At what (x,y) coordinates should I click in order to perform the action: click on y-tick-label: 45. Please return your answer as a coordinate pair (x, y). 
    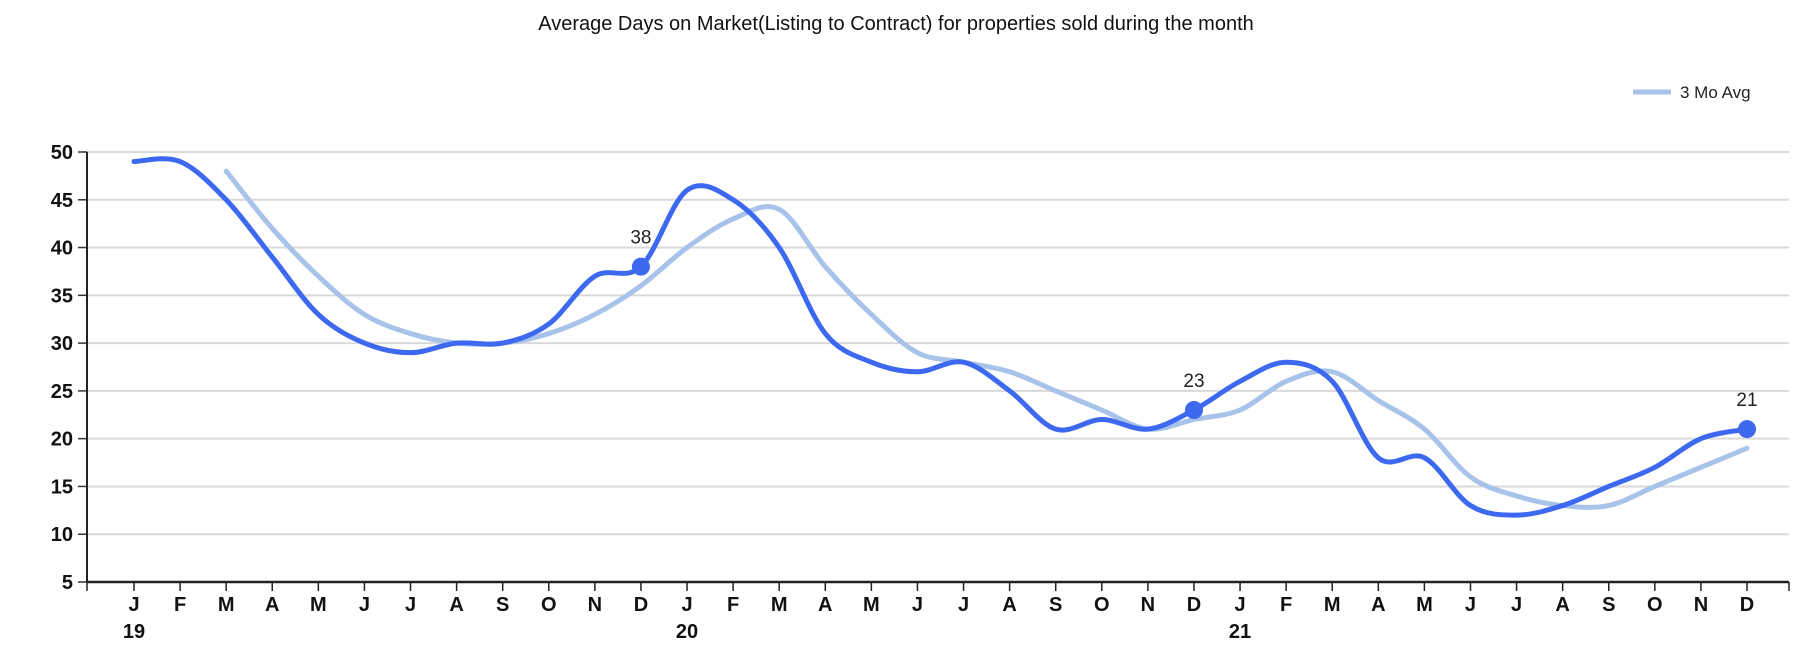
    Looking at the image, I should click on (62, 201).